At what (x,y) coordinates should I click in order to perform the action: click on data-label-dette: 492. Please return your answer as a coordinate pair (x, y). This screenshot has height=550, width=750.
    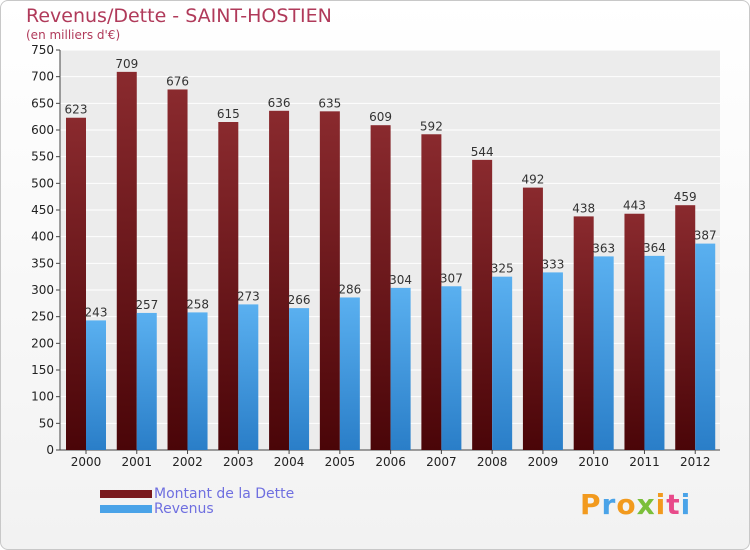
    Looking at the image, I should click on (532, 180).